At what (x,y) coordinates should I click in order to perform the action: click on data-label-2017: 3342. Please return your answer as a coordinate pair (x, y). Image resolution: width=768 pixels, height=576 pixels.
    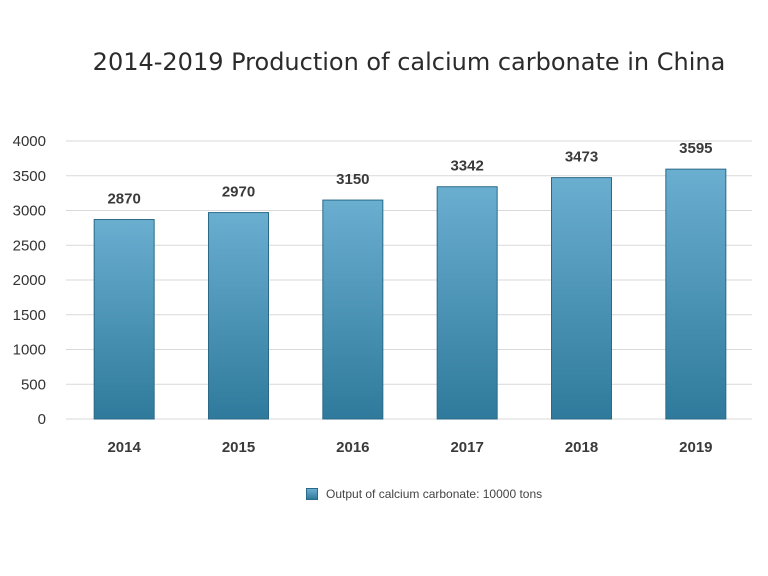
    Looking at the image, I should click on (466, 166).